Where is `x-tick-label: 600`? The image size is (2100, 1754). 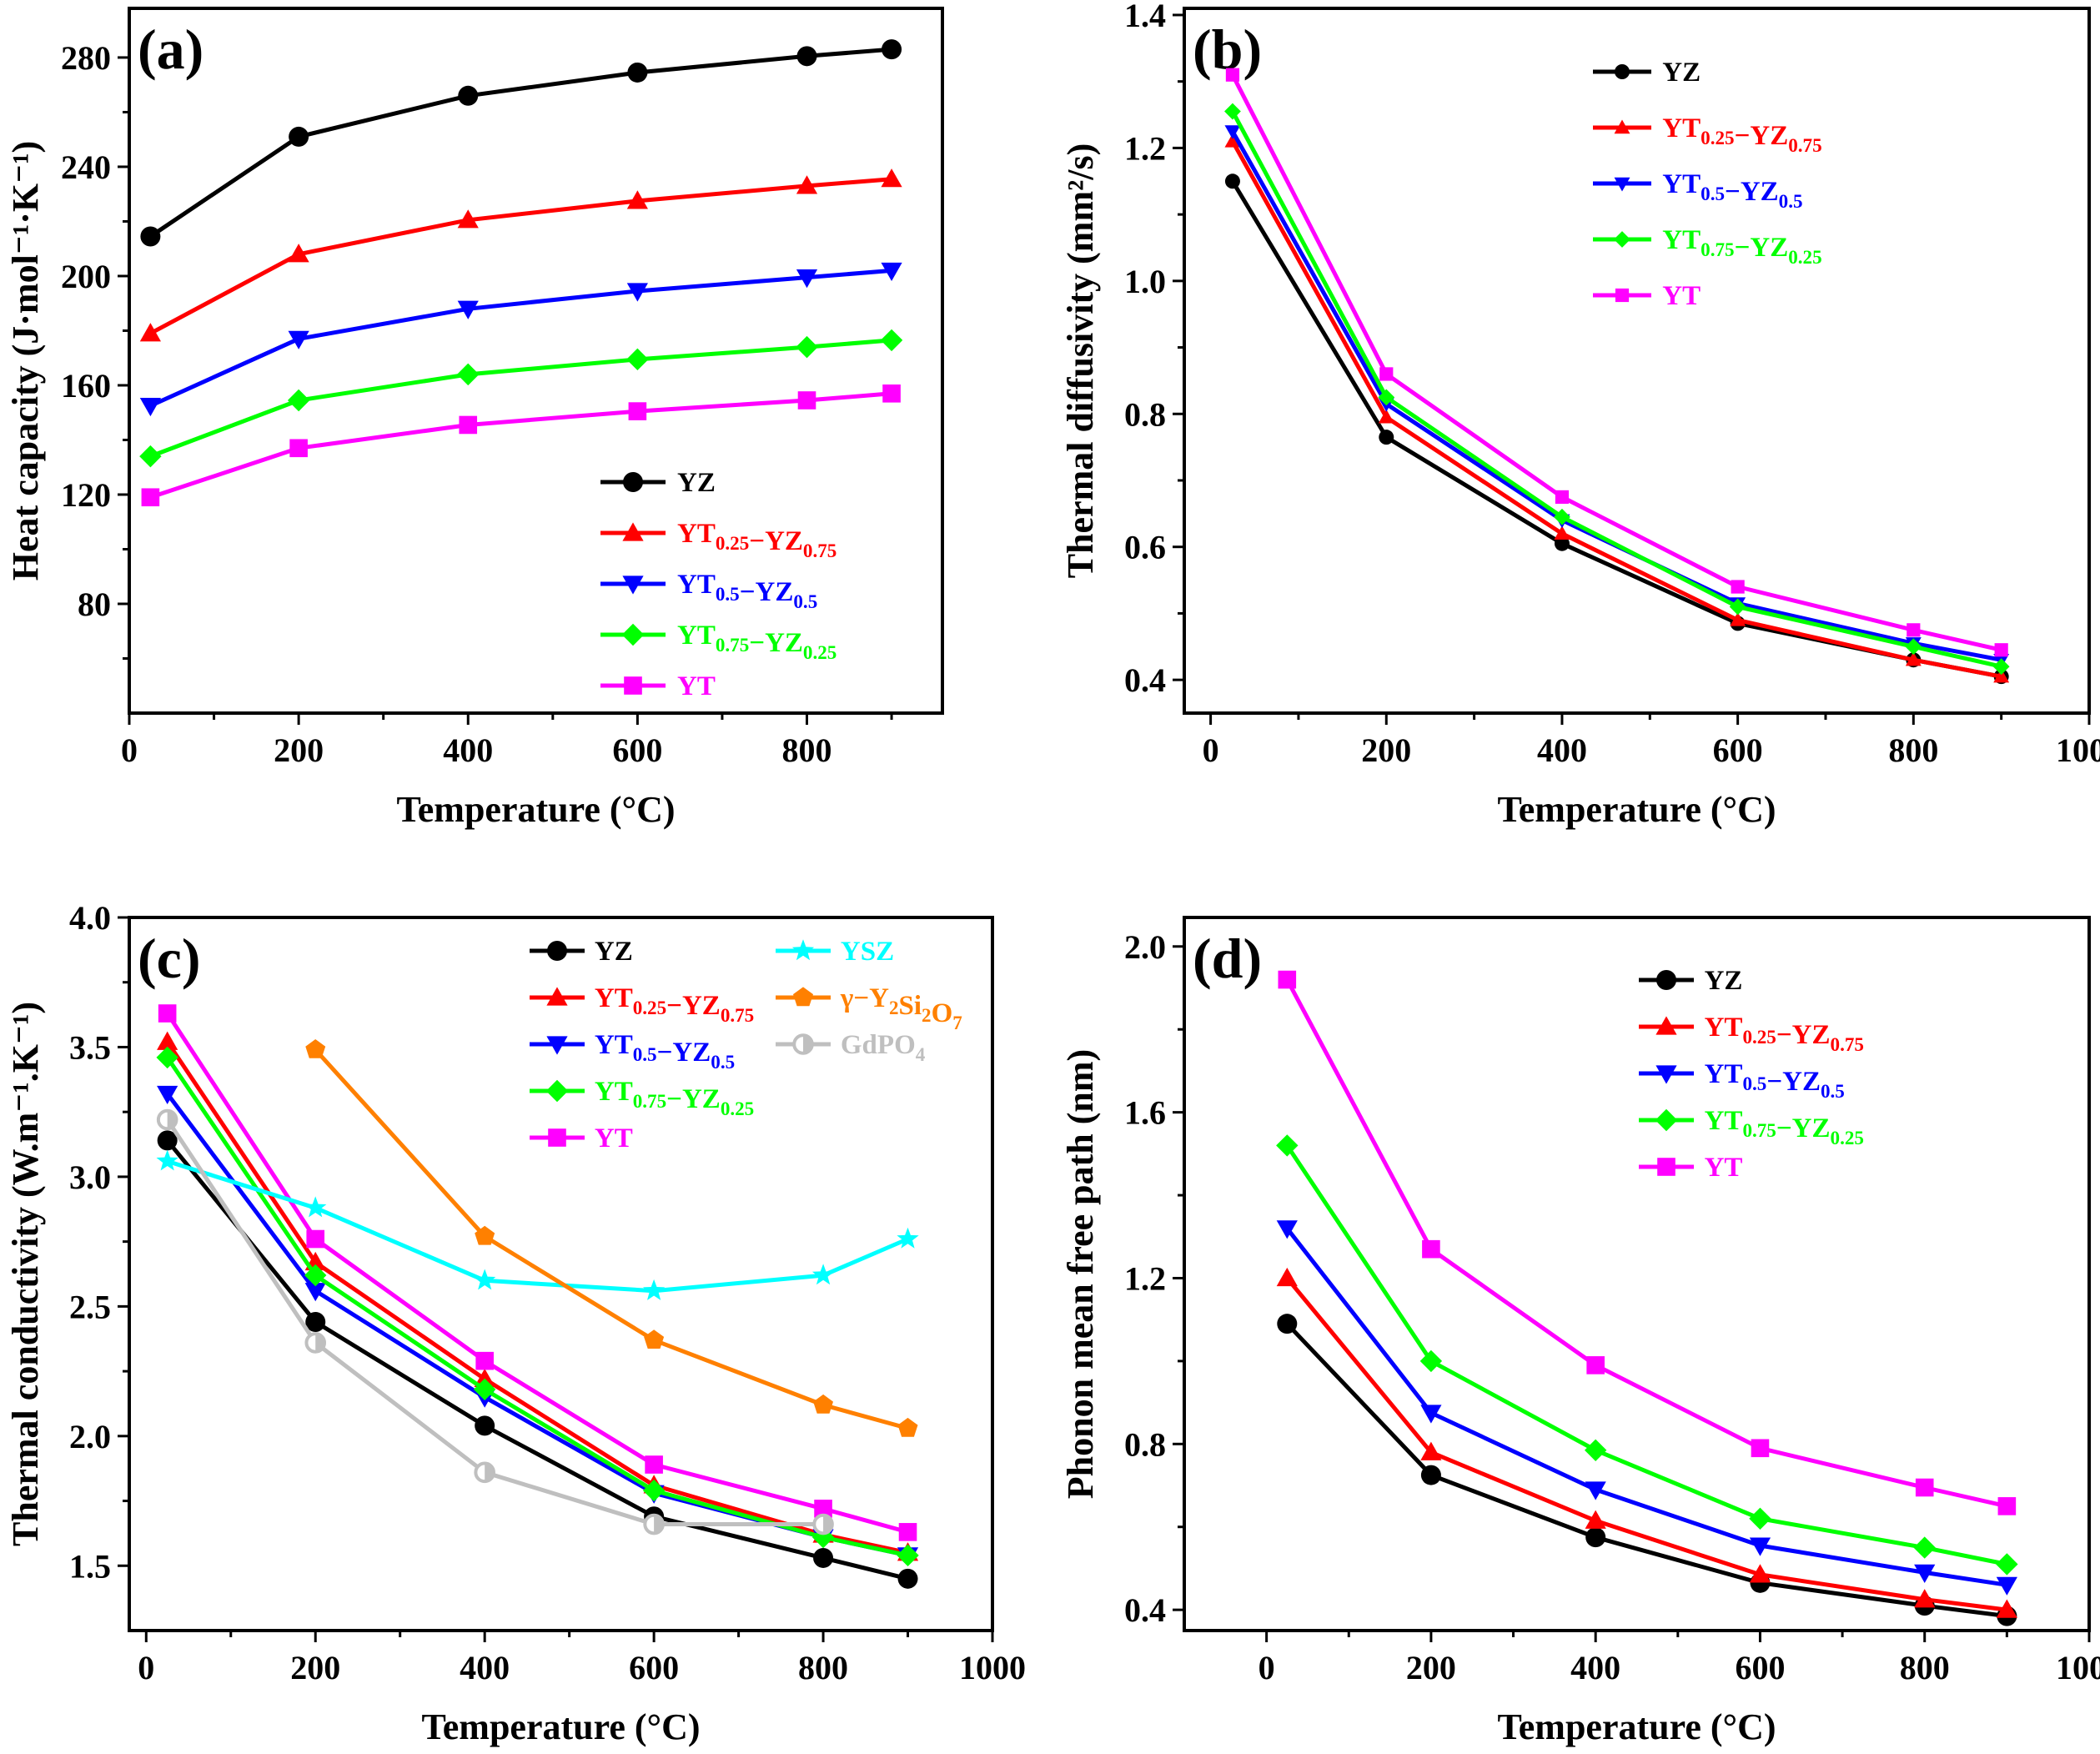 x-tick-label: 600 is located at coordinates (1760, 1667).